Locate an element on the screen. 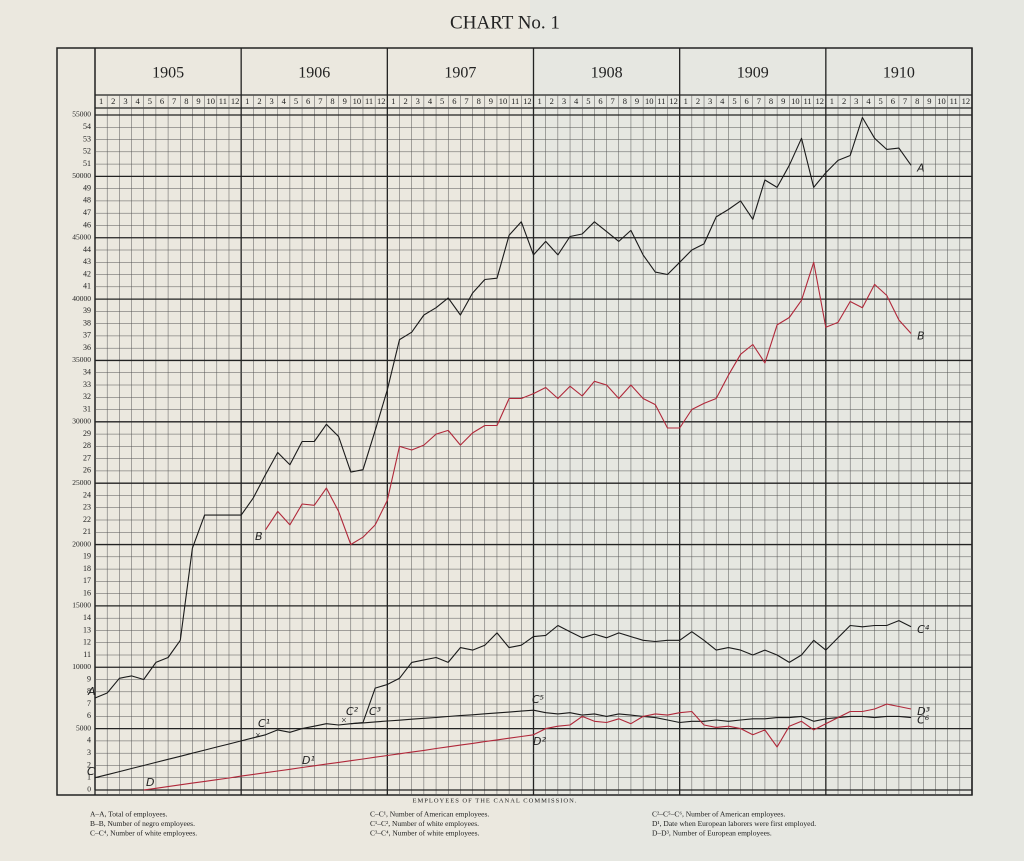  year-label: 1906 is located at coordinates (314, 73).